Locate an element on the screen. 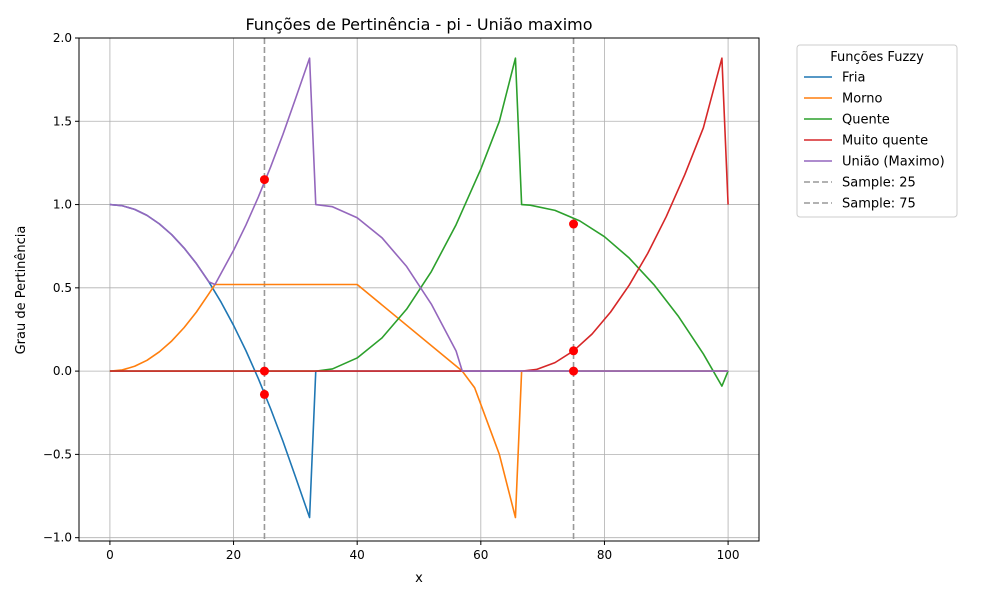 The height and width of the screenshot is (600, 1000). y-axis-label: Grau de Pertinência is located at coordinates (21, 290).